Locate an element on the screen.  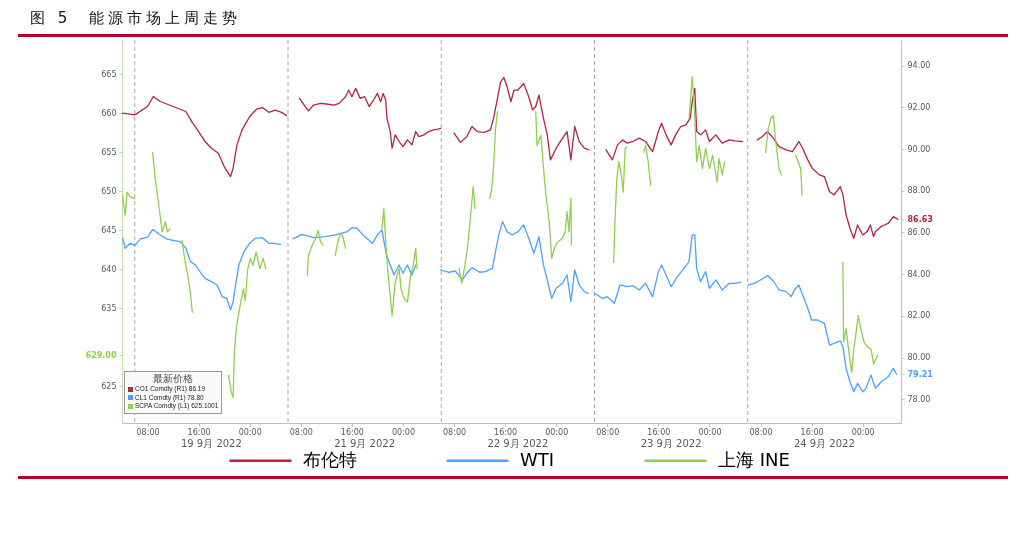
text: 22 9月 2022 is located at coordinates (518, 444).